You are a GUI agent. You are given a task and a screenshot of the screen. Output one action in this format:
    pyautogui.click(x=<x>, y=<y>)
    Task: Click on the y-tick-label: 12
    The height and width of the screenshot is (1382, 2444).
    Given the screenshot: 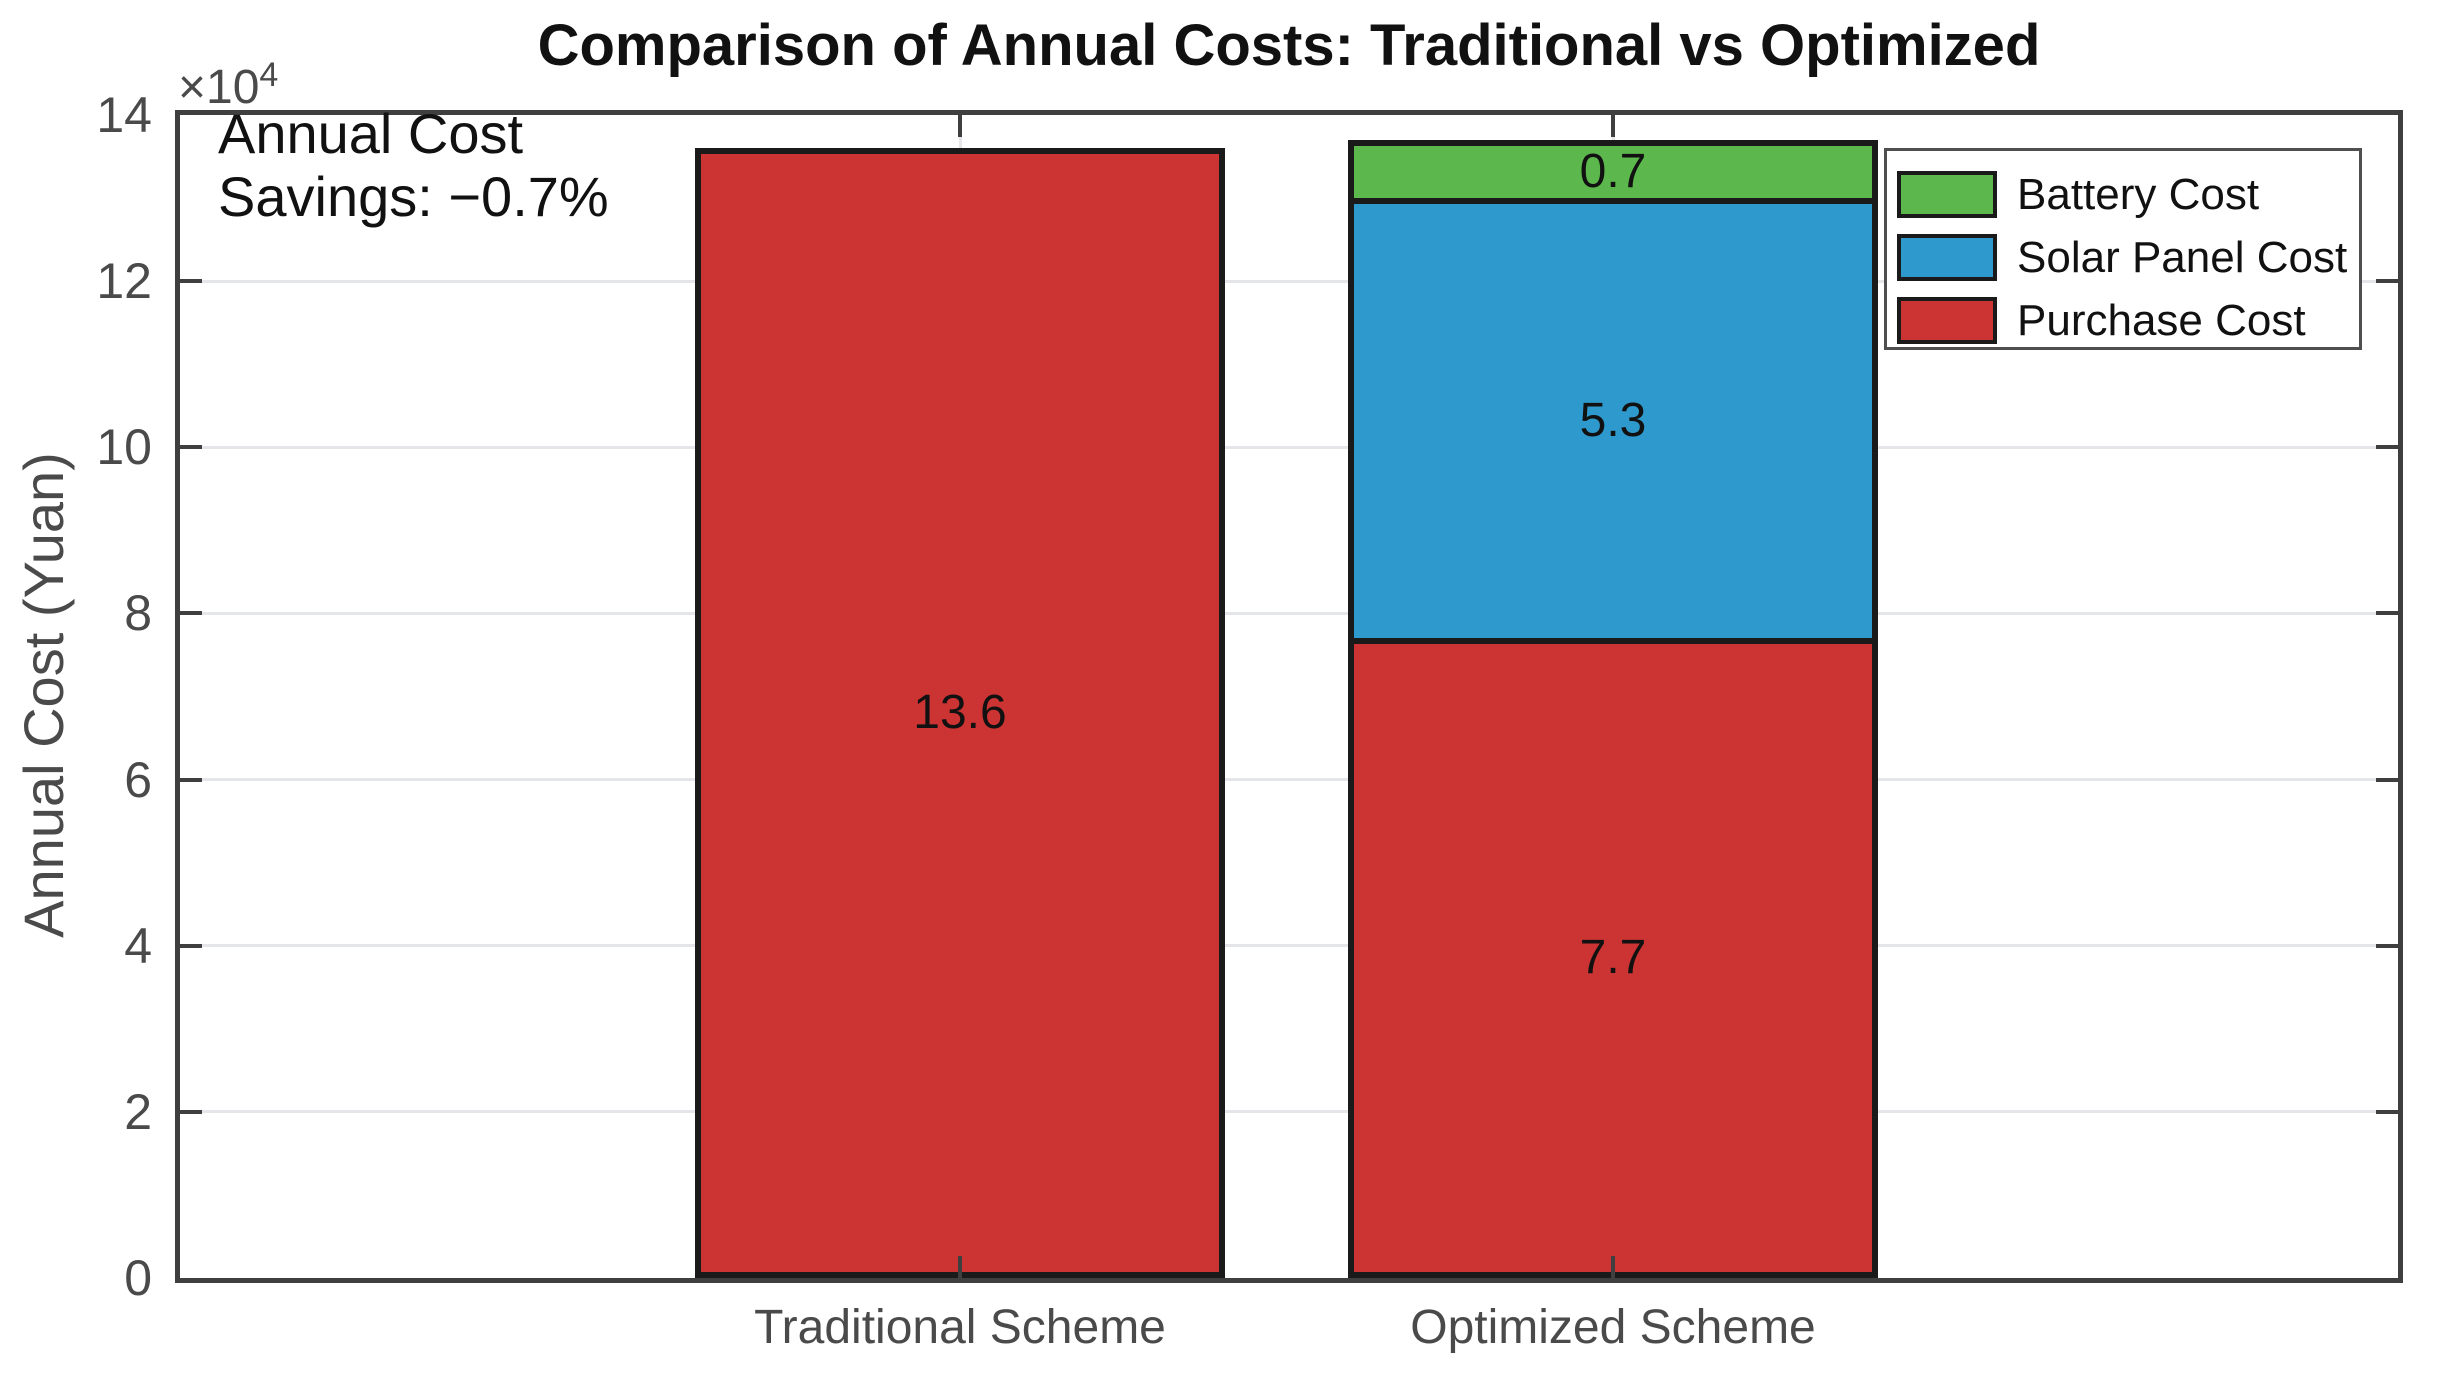 What is the action you would take?
    pyautogui.click(x=124, y=281)
    